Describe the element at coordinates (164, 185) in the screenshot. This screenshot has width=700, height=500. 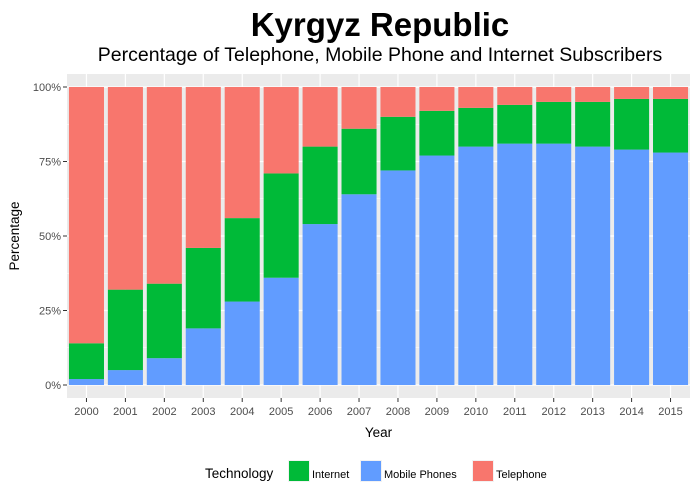
I see `bar-telephone-2002` at that location.